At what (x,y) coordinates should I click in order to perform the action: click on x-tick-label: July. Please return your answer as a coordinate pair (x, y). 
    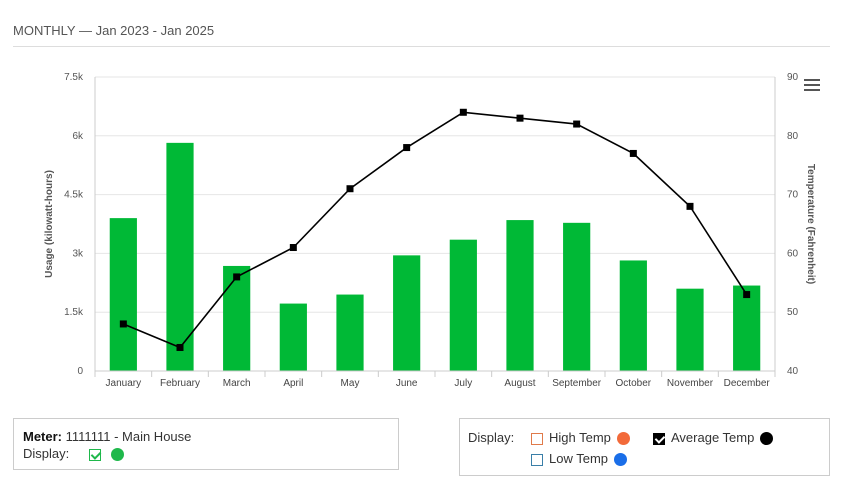
    Looking at the image, I should click on (463, 383).